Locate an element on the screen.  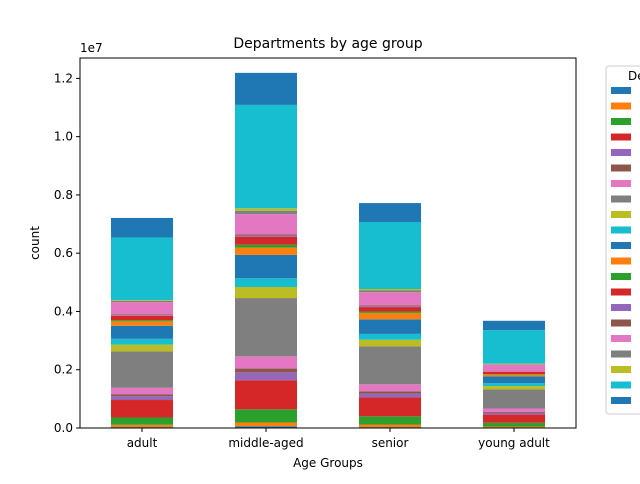
y-tick-label: 0.2 is located at coordinates (63, 370).